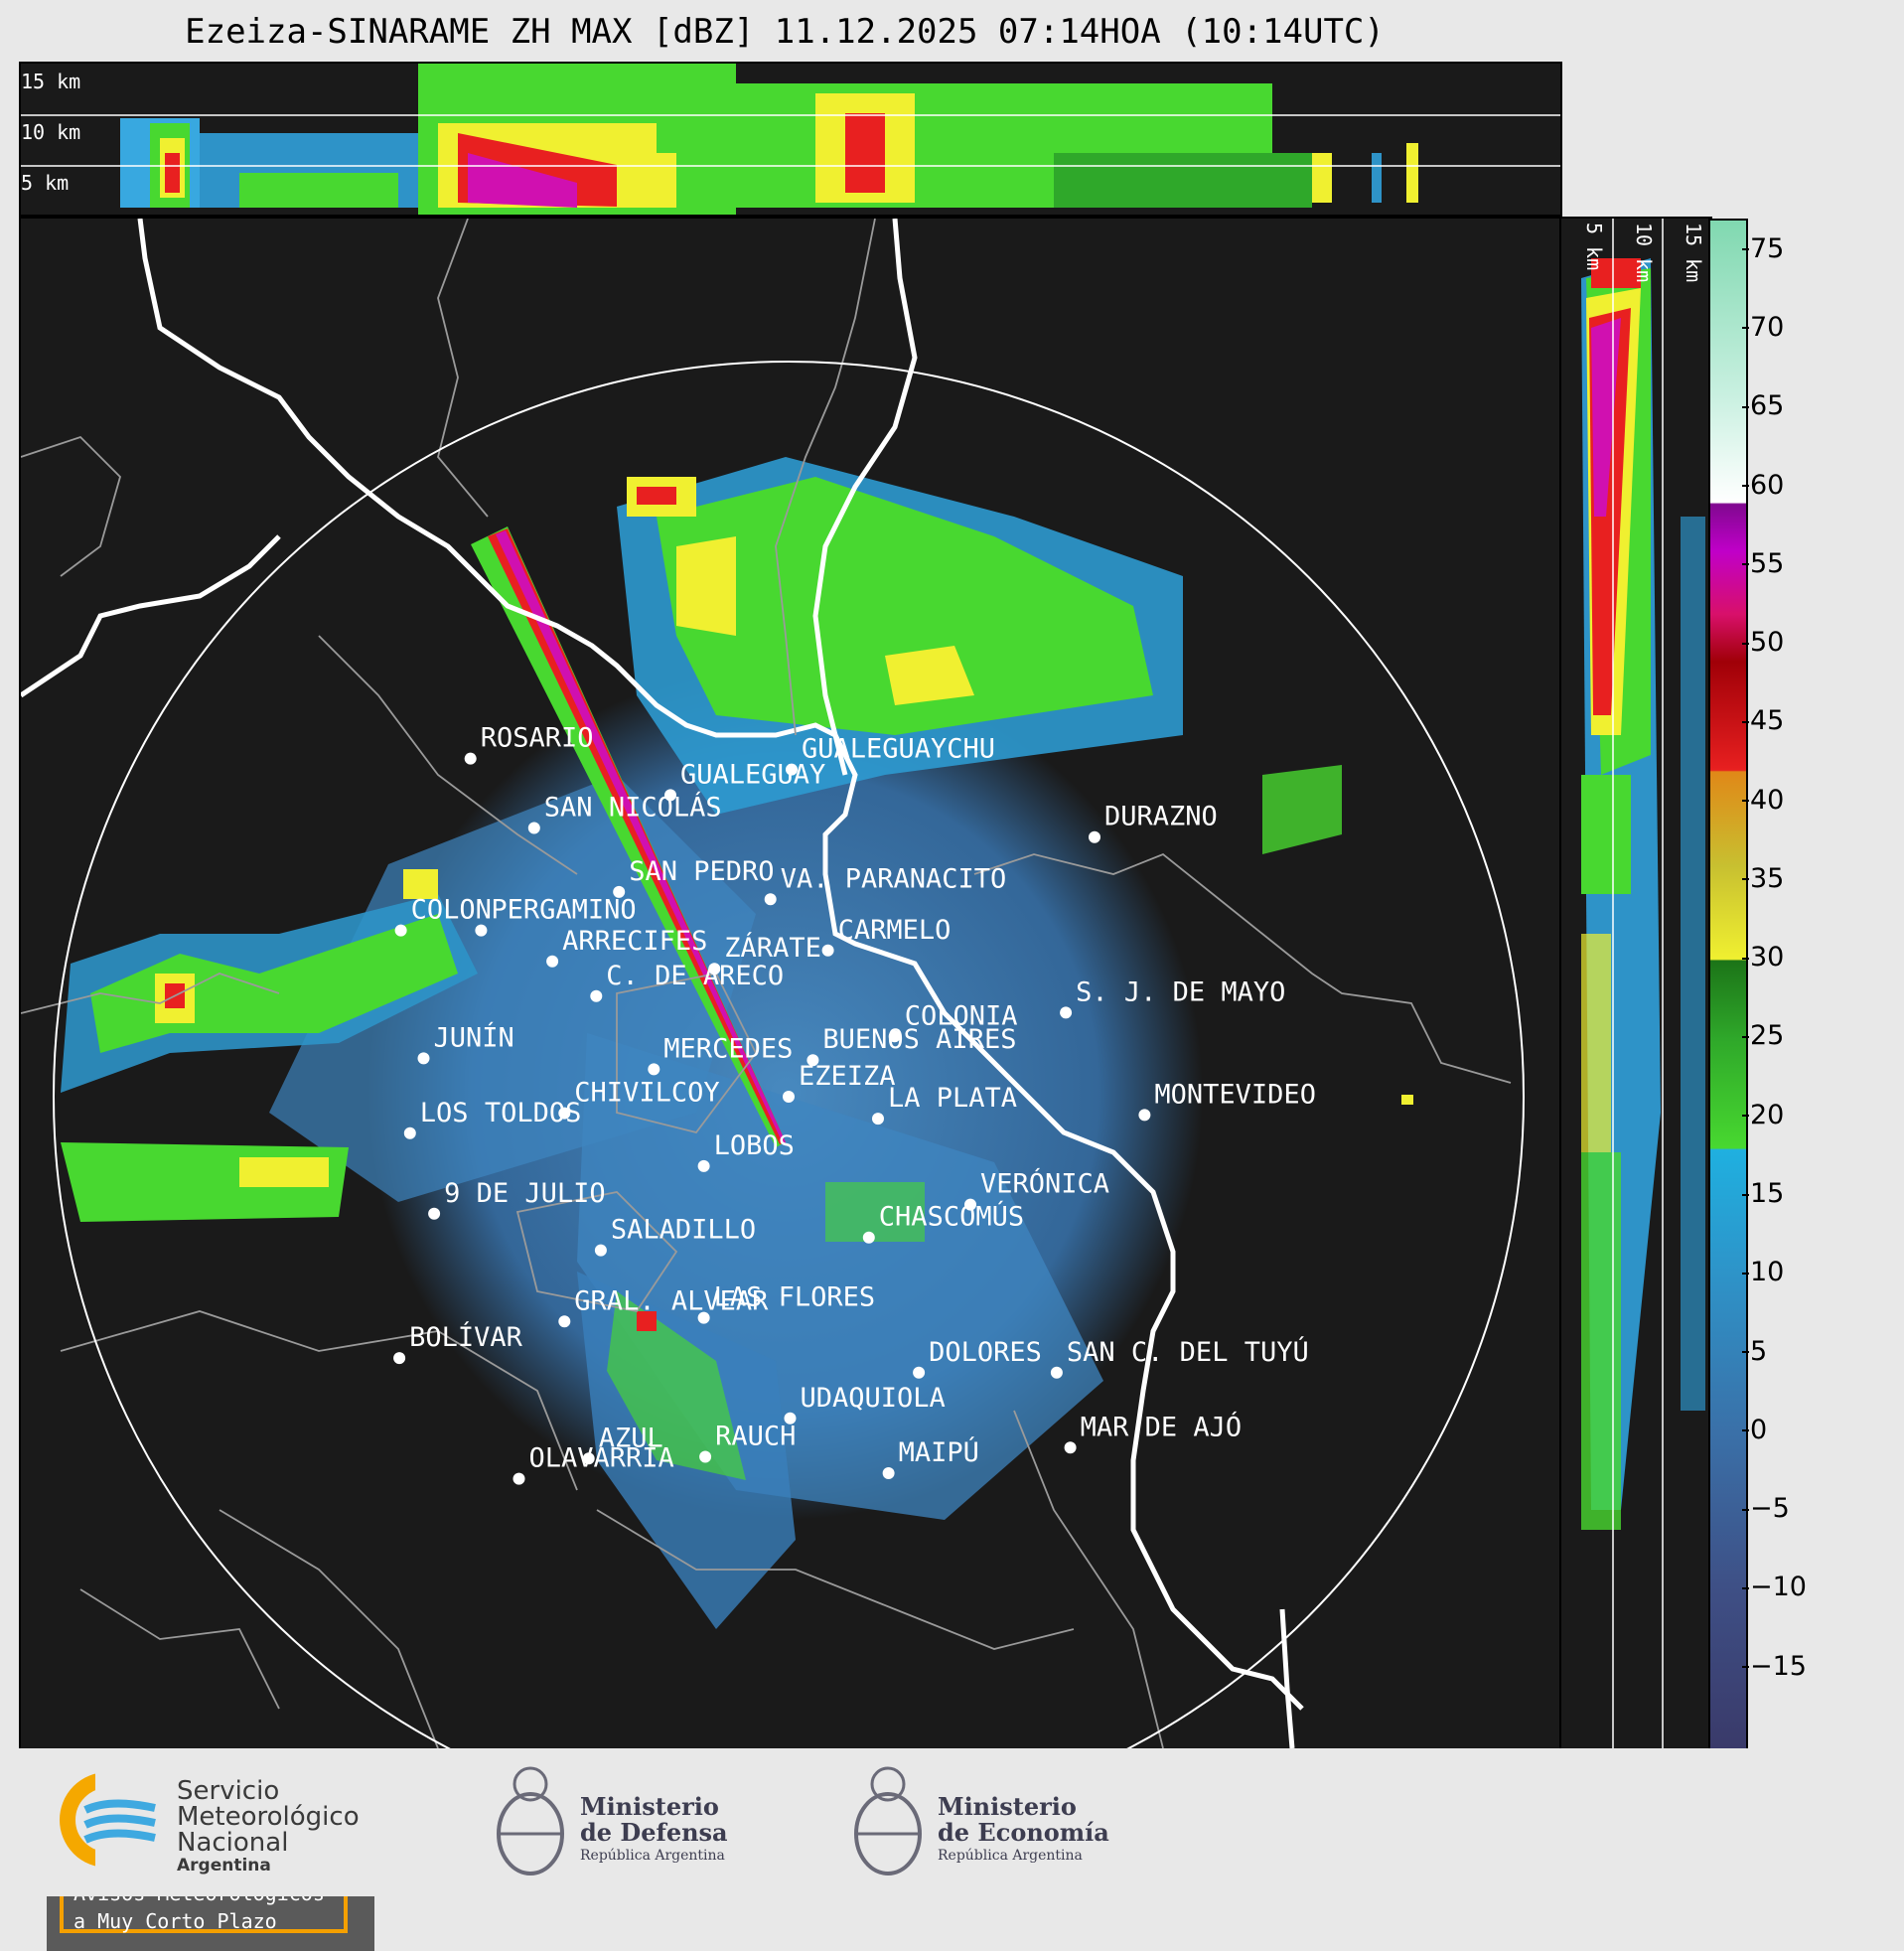  Describe the element at coordinates (1763, 485) in the screenshot. I see `colorbar-tick-label: 60` at that location.